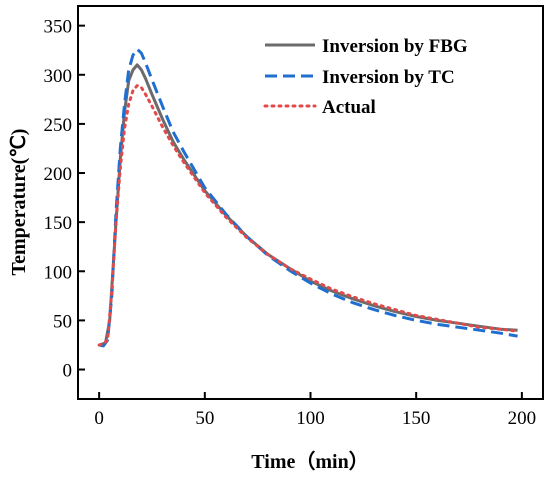  Describe the element at coordinates (349, 107) in the screenshot. I see `legend-label-actual: Actual` at that location.